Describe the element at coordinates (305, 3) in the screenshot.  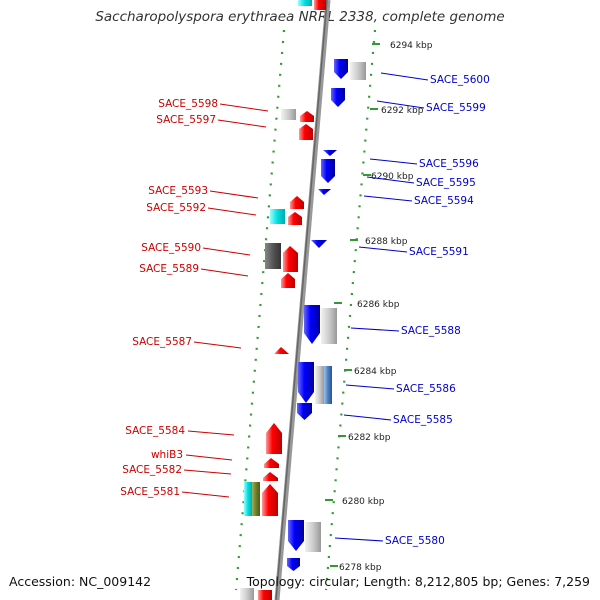
I see `gene-top-cyan` at that location.